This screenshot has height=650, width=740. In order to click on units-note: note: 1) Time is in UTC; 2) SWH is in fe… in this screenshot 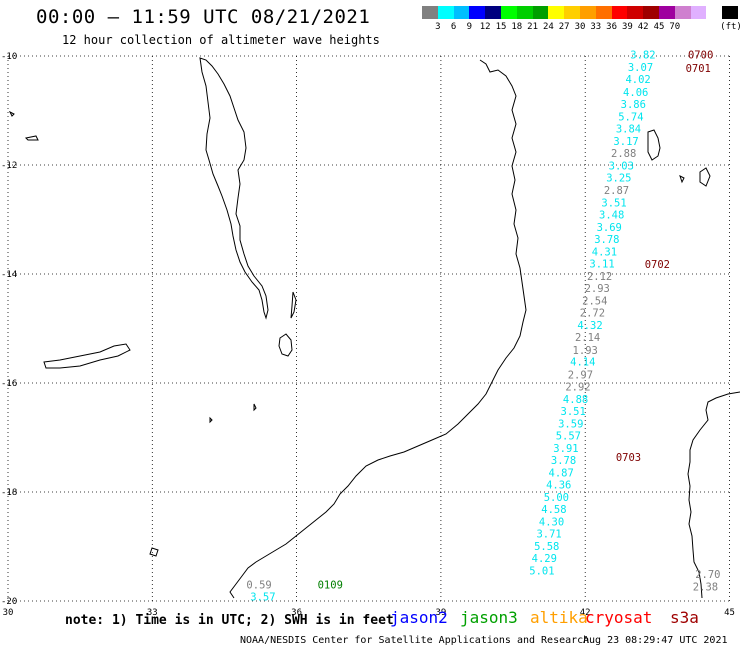, I will do `click(229, 620)`.